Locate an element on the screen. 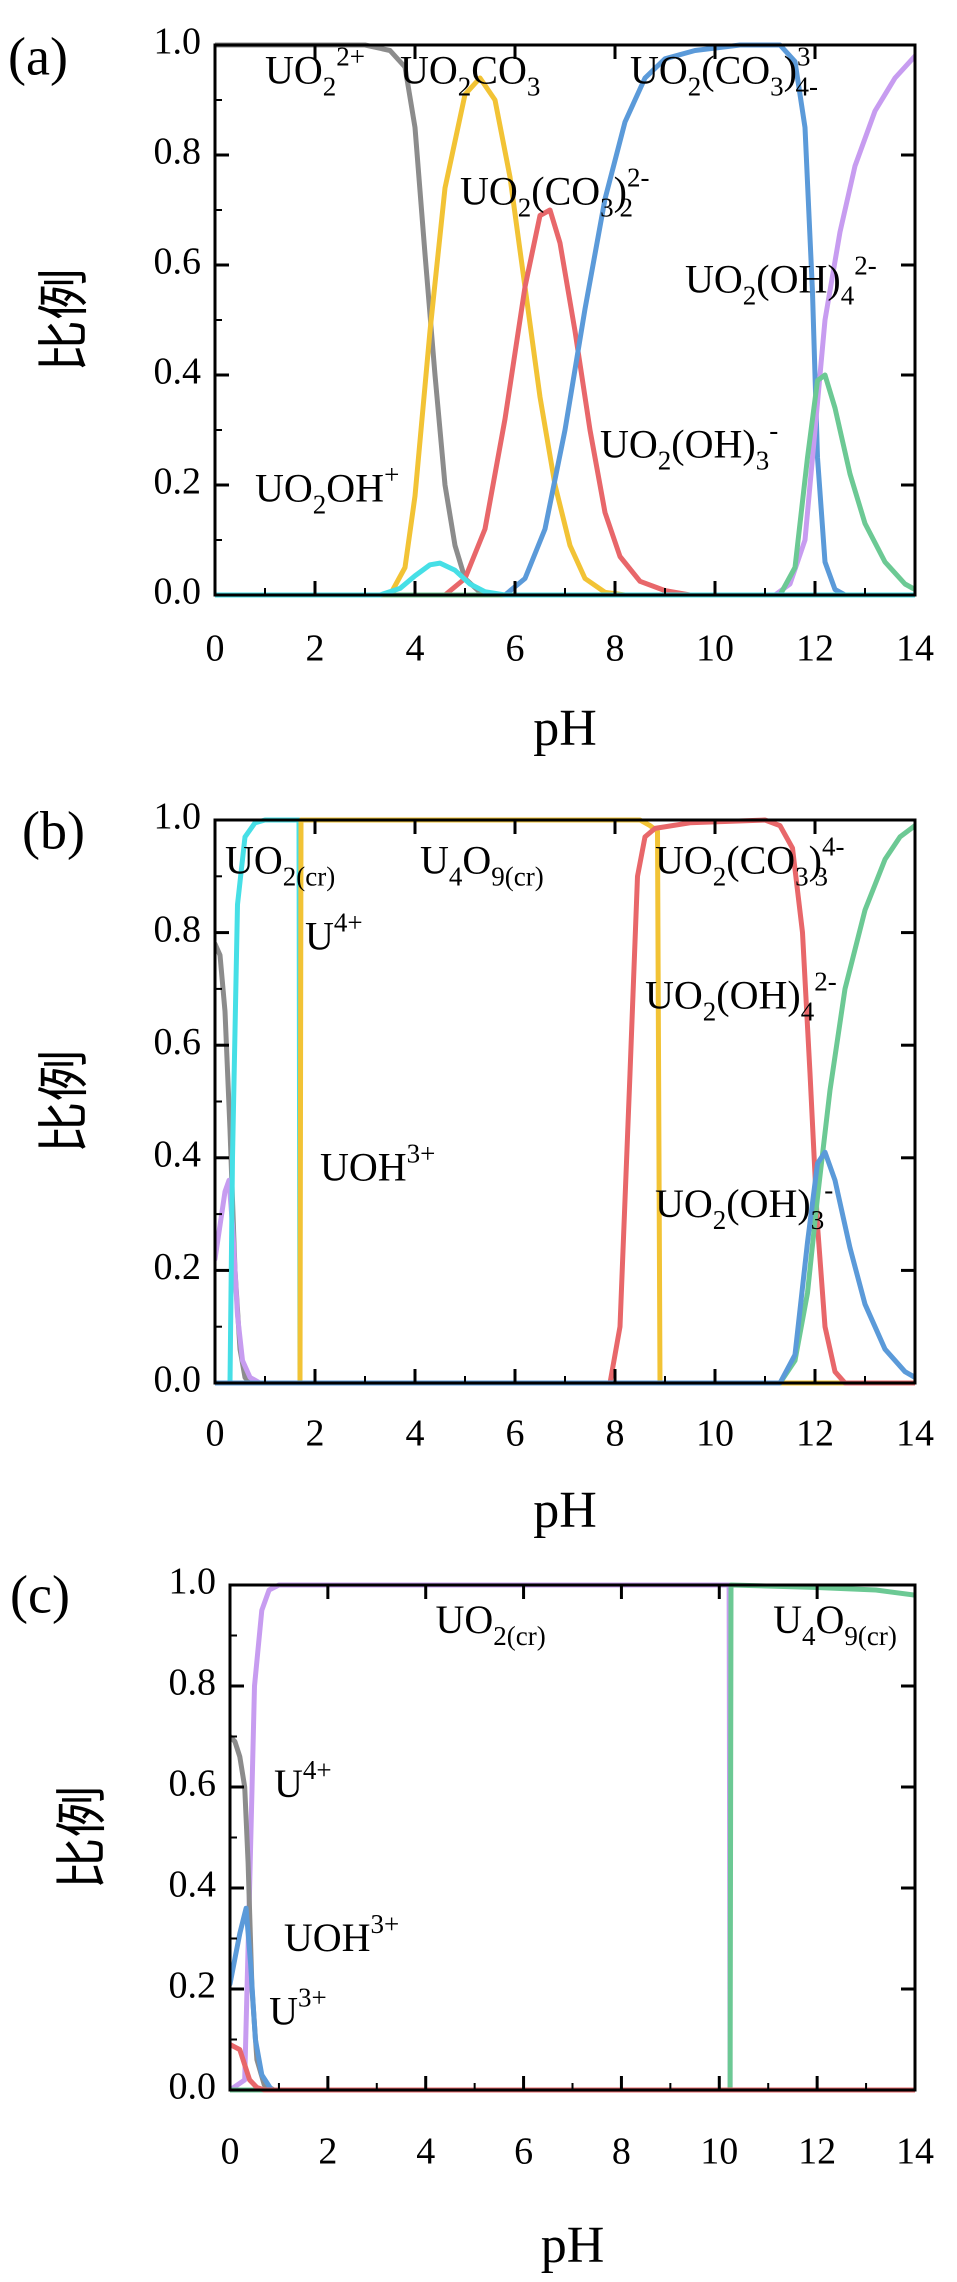  series-annotation: UO2(CO3)2-2 is located at coordinates (555, 193).